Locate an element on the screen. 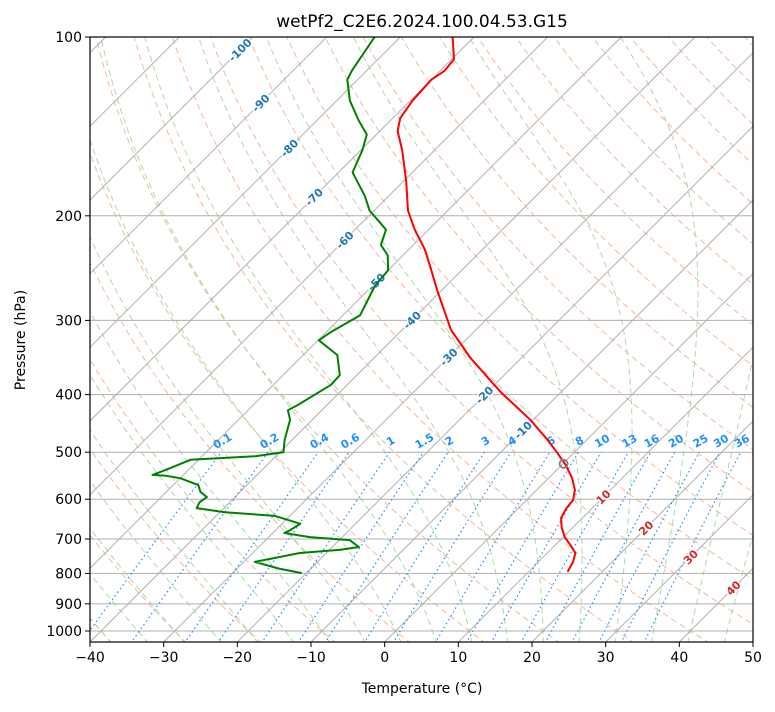 The height and width of the screenshot is (712, 775). isotherm-label: -100 is located at coordinates (240, 50).